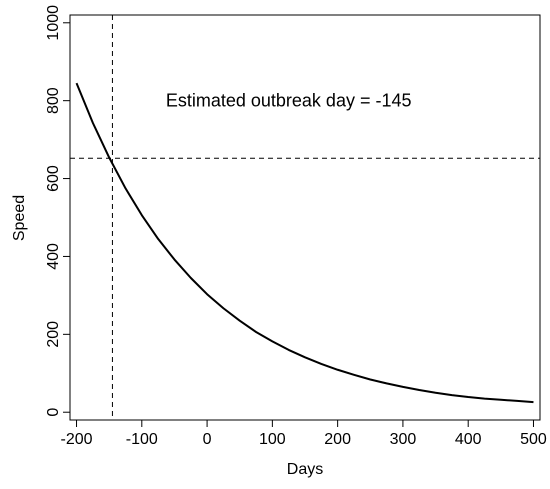 The image size is (550, 489). Describe the element at coordinates (53, 100) in the screenshot. I see `y-tick-label: 800` at that location.